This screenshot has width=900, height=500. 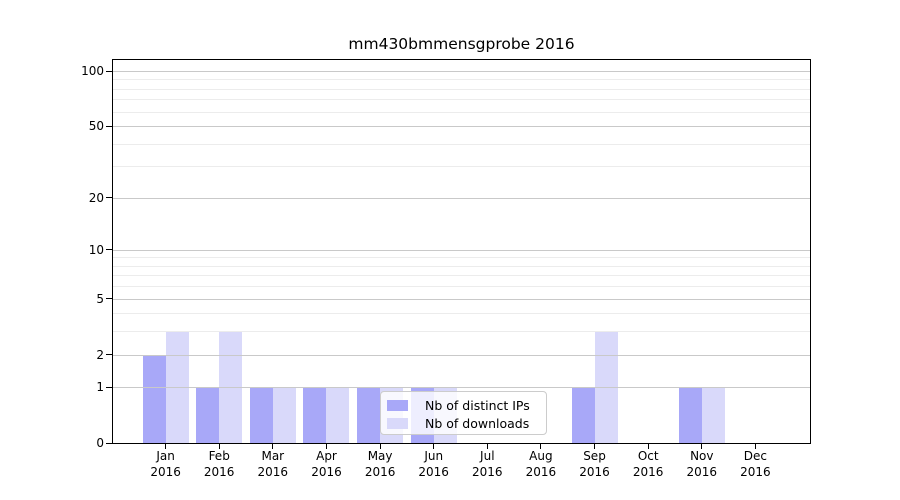 I want to click on y-tick-label: 0, so click(x=100, y=443).